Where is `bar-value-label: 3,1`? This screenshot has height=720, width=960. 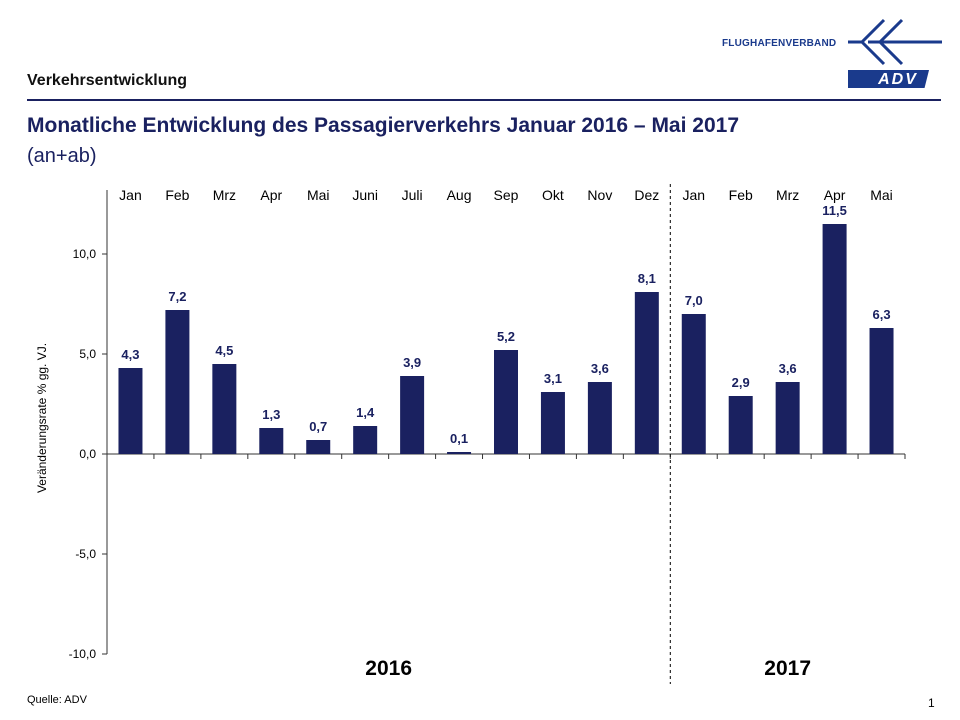
bar-value-label: 3,1 is located at coordinates (553, 378).